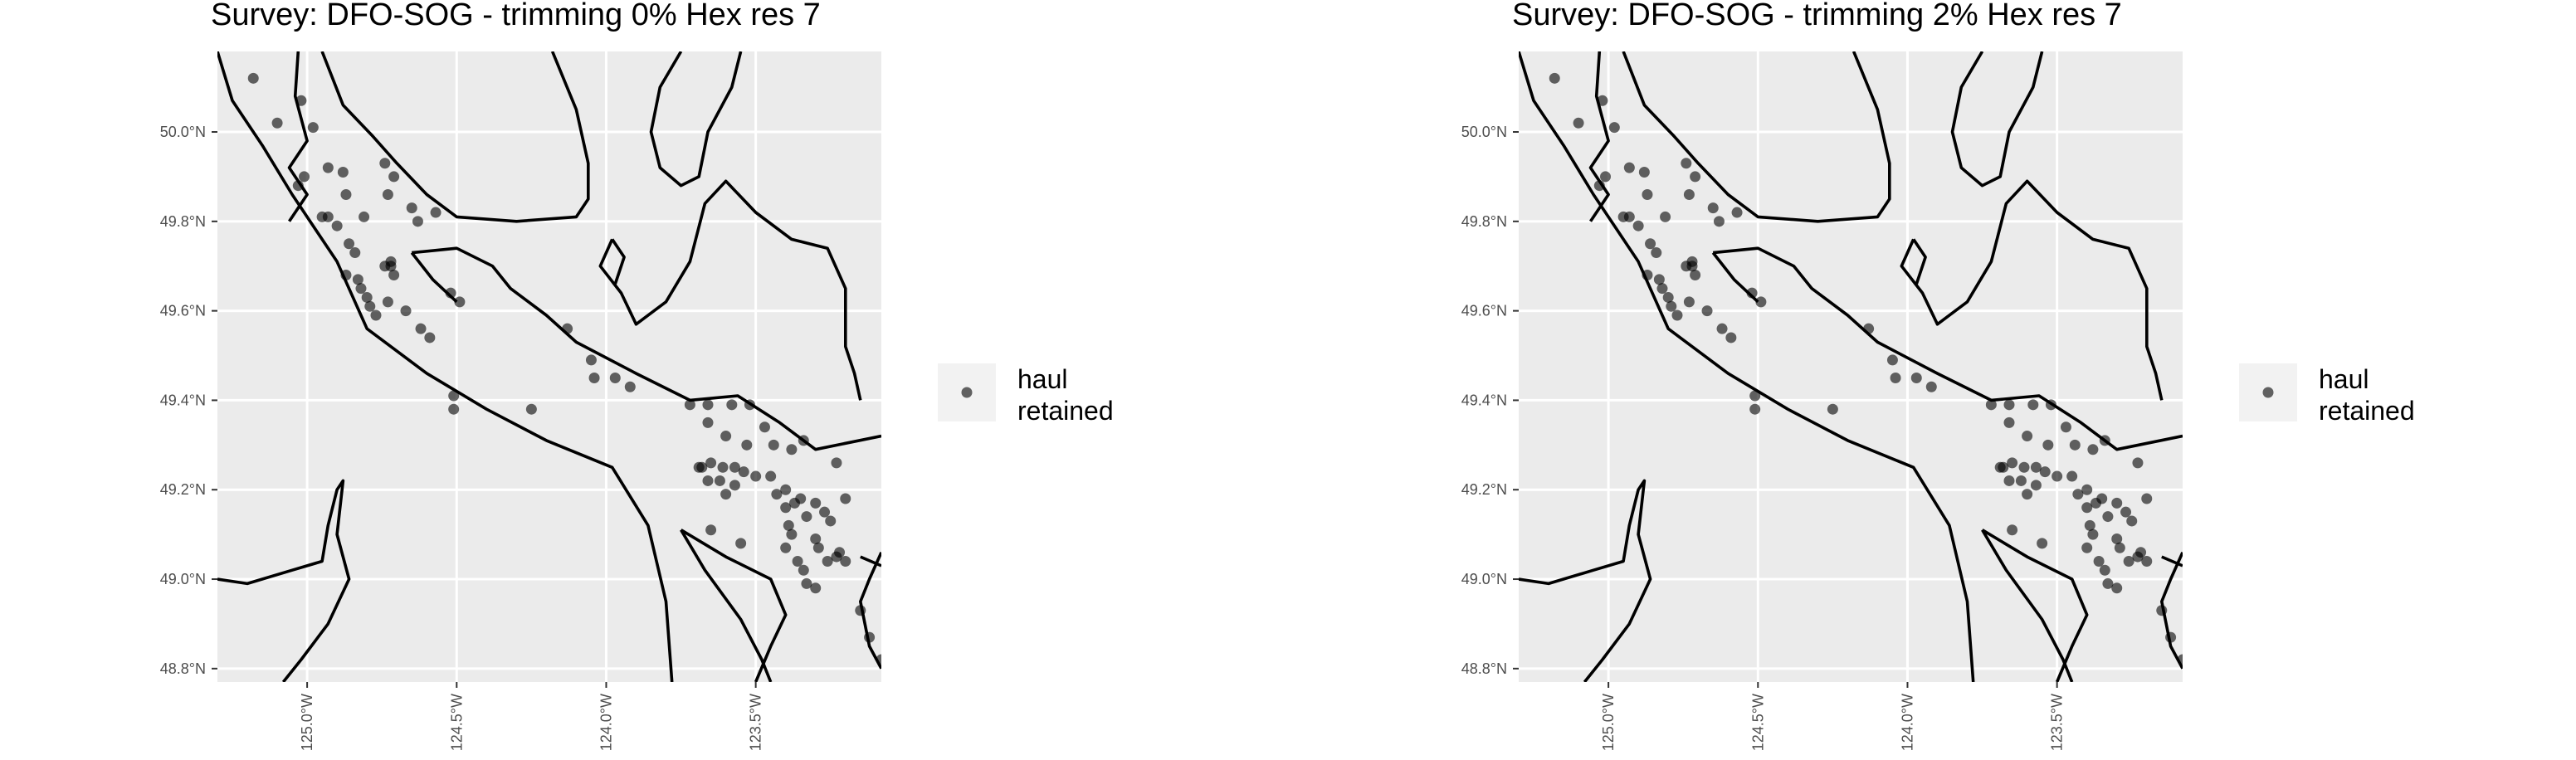 This screenshot has width=2576, height=760. Describe the element at coordinates (1484, 490) in the screenshot. I see `y-tick-label: 49.2°N` at that location.